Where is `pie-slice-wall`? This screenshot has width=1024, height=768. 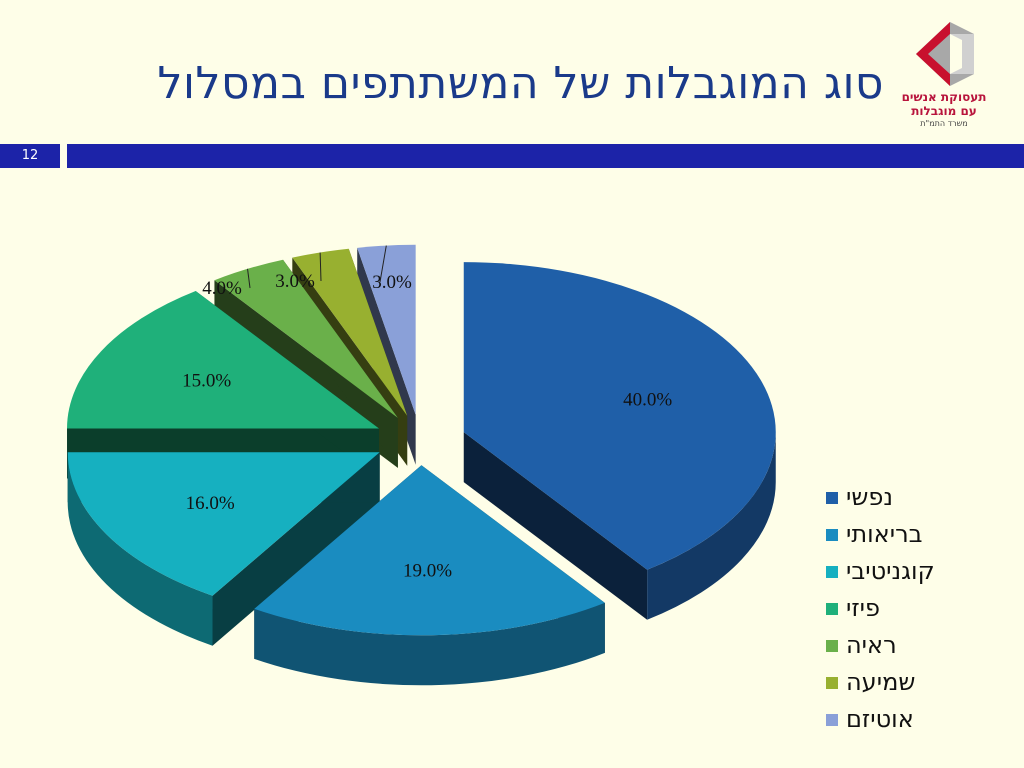 pie-slice-wall is located at coordinates (555, 526).